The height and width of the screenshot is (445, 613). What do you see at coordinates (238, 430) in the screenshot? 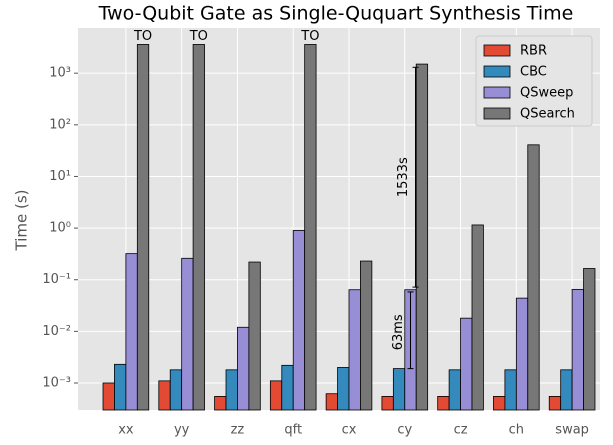
I see `x-tick-label: zz` at bounding box center [238, 430].